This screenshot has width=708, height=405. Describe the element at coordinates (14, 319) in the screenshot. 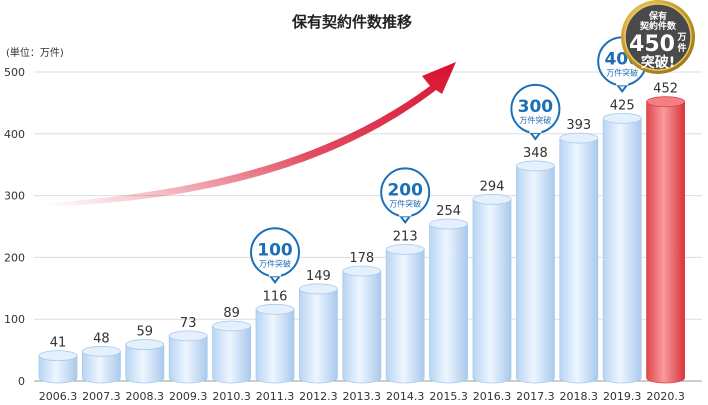

I see `y-tick-label: 100` at that location.